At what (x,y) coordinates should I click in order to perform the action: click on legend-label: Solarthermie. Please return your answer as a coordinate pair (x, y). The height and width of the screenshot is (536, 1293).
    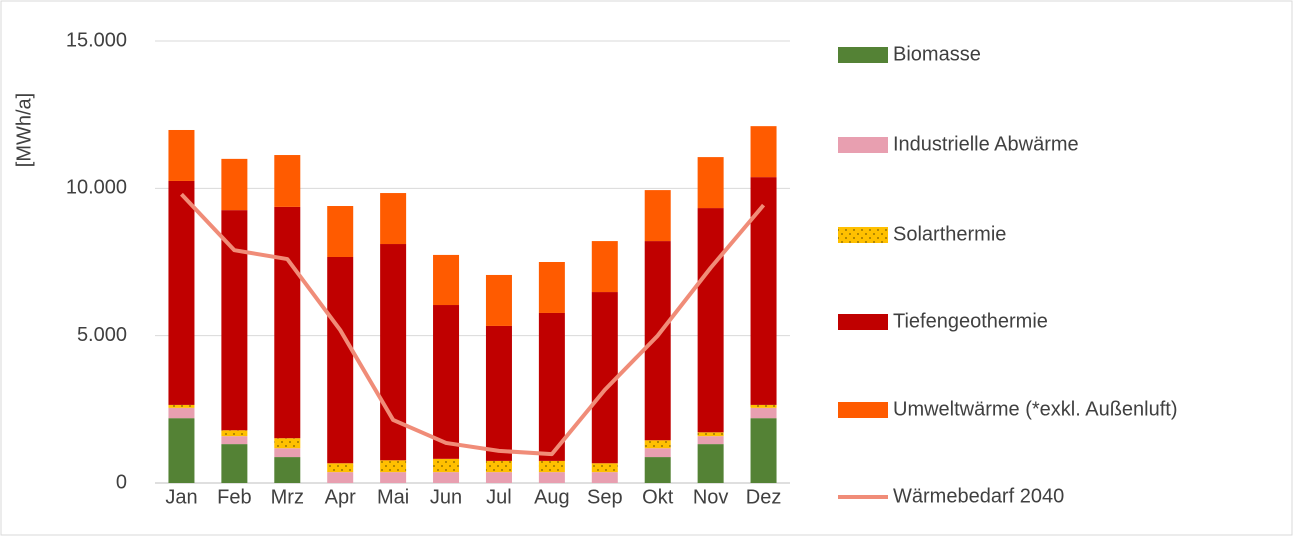
    Looking at the image, I should click on (949, 234).